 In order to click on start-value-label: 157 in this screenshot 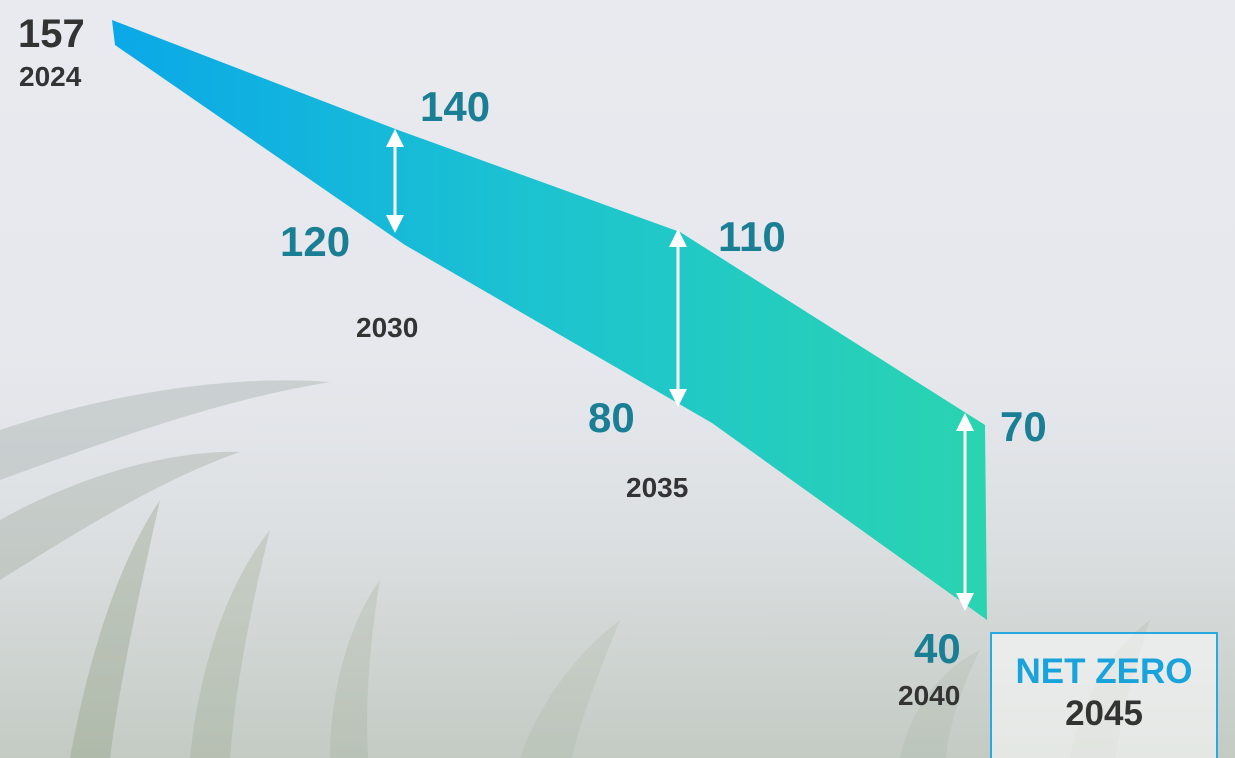, I will do `click(51, 34)`.